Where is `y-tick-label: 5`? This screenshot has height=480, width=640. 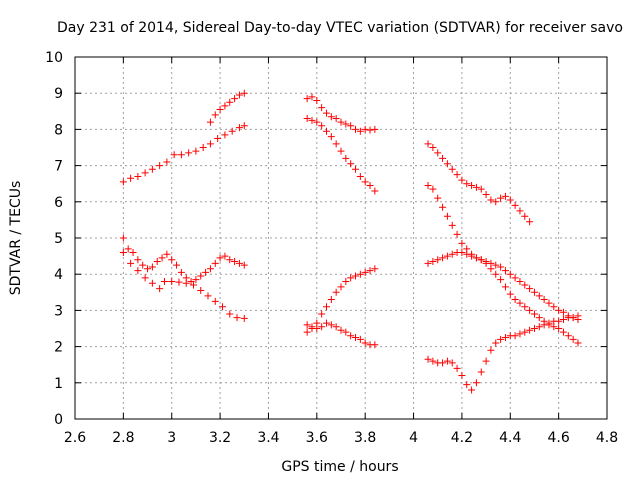
y-tick-label: 5 is located at coordinates (58, 239).